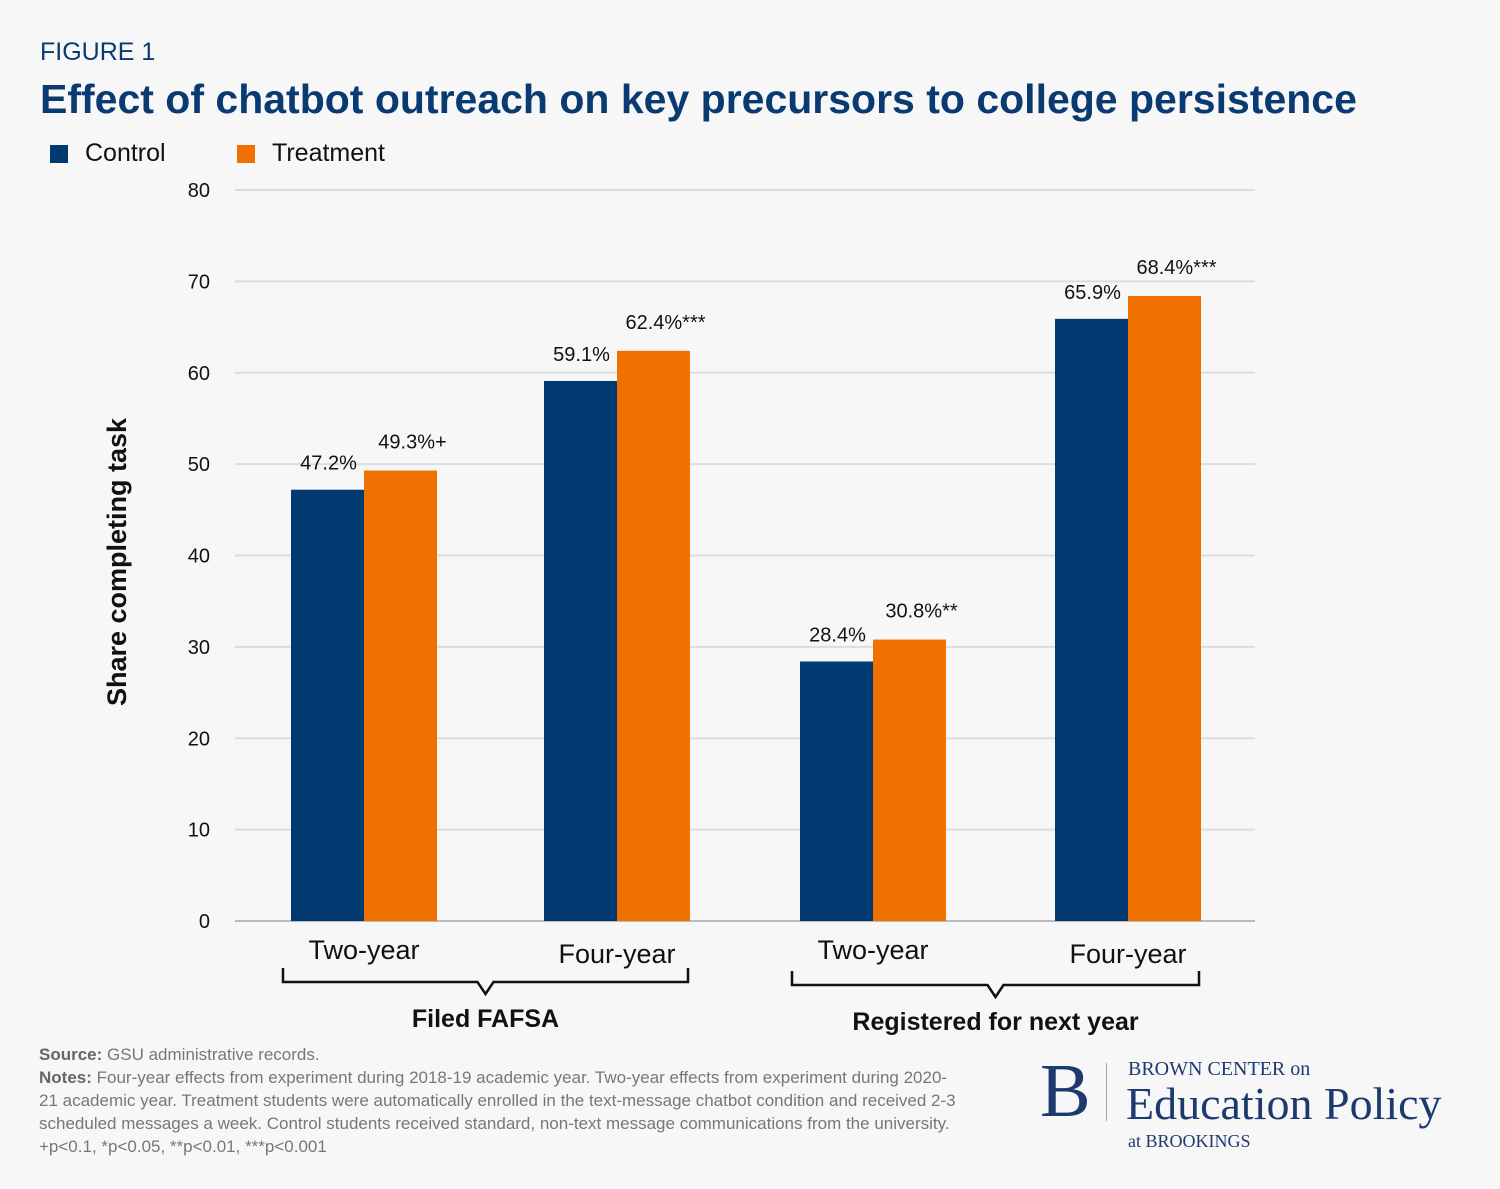 The image size is (1500, 1189). Describe the element at coordinates (1189, 1141) in the screenshot. I see `logo-line3: at BROOKINGS` at that location.